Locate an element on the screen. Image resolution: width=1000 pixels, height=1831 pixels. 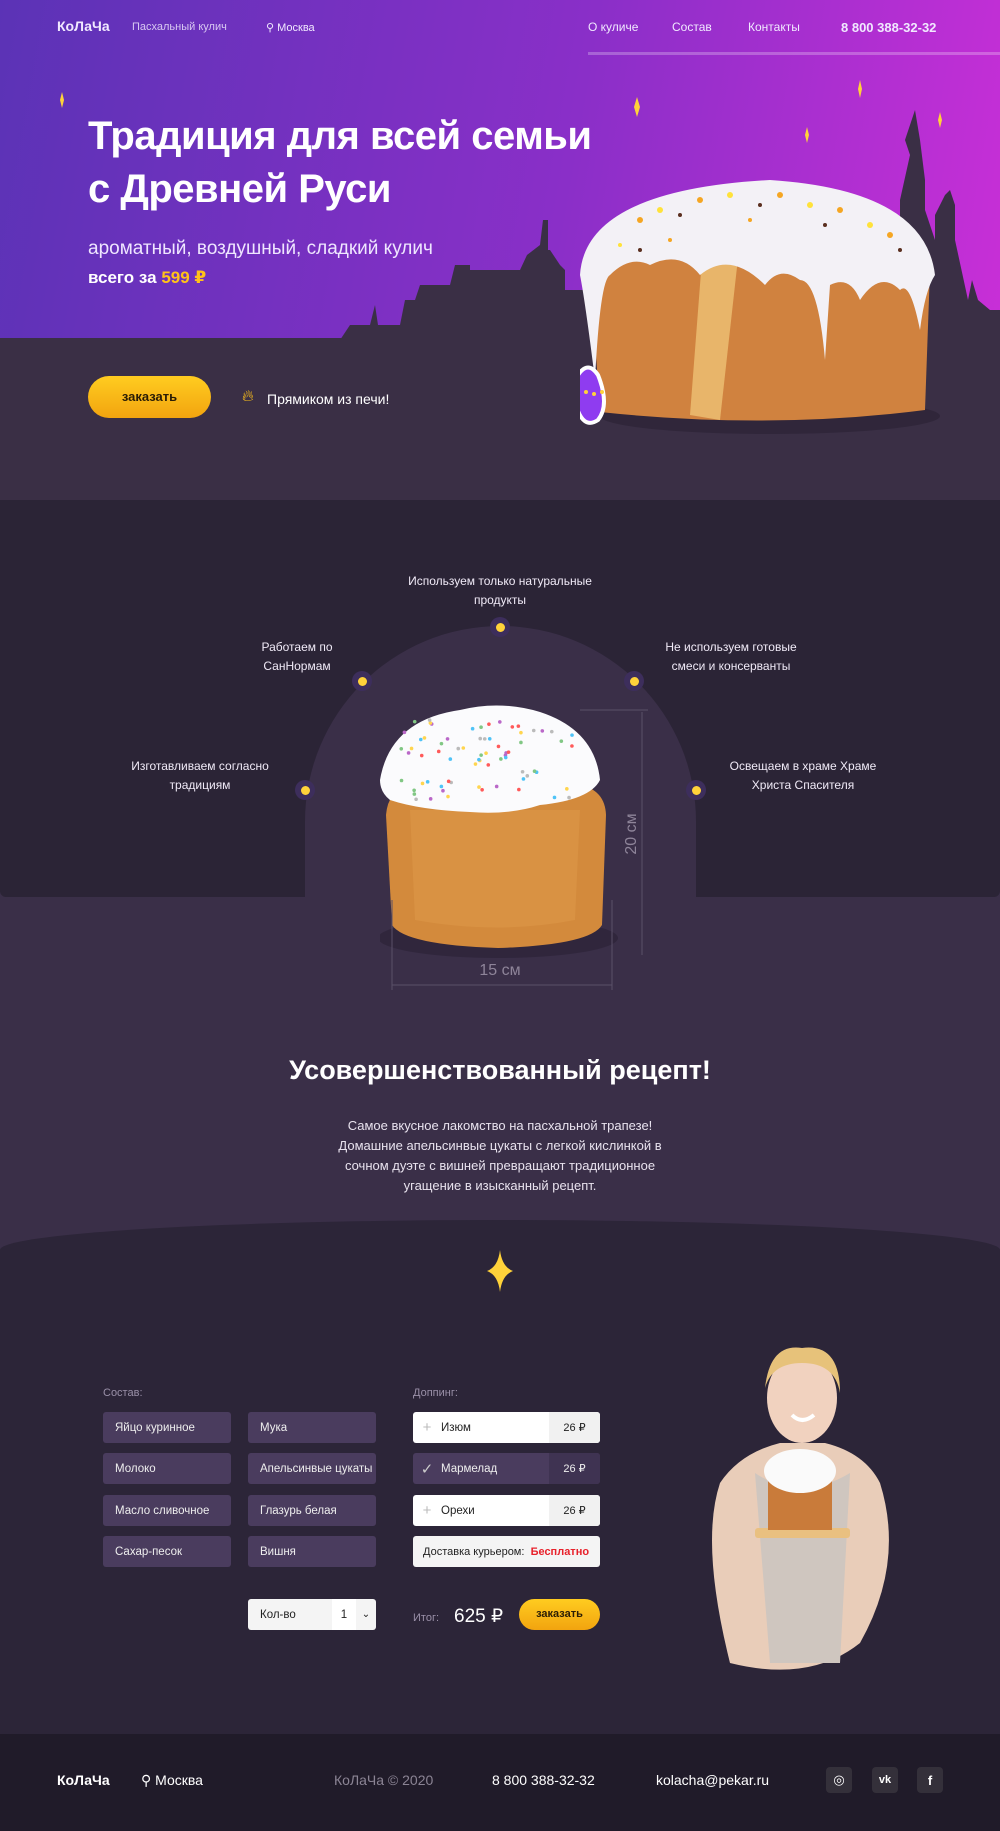
footer-phone: 8 800 388-32-32 is located at coordinates (543, 1780).